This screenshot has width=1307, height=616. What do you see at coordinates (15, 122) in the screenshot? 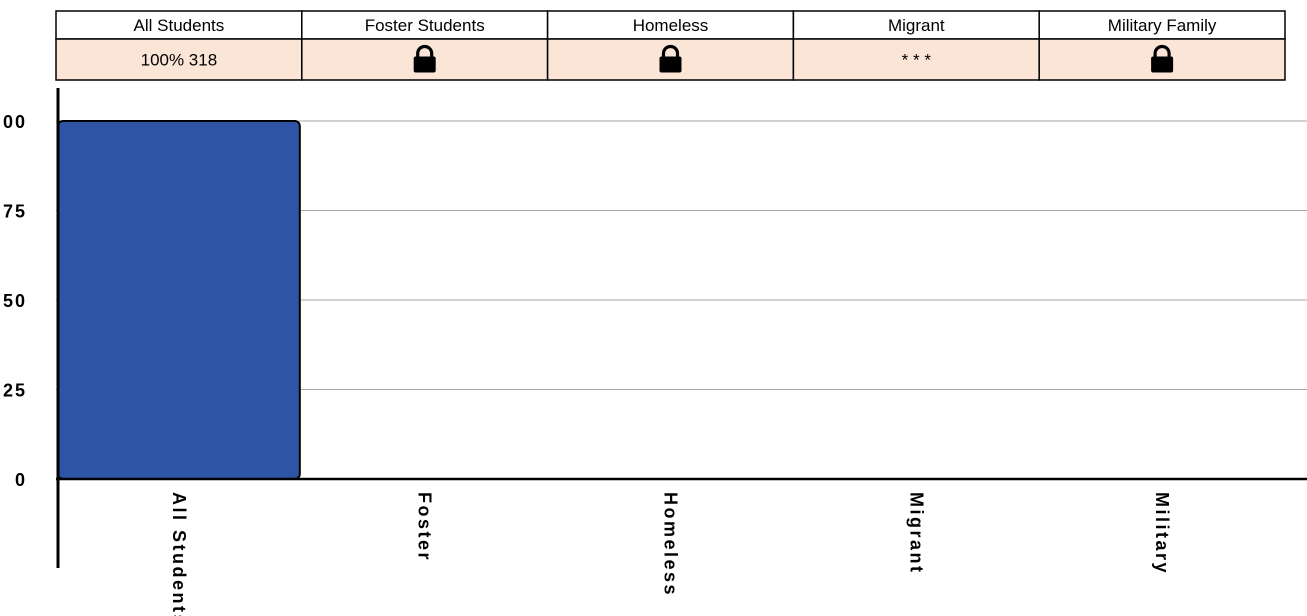
I see `y-tick-label: 00` at bounding box center [15, 122].